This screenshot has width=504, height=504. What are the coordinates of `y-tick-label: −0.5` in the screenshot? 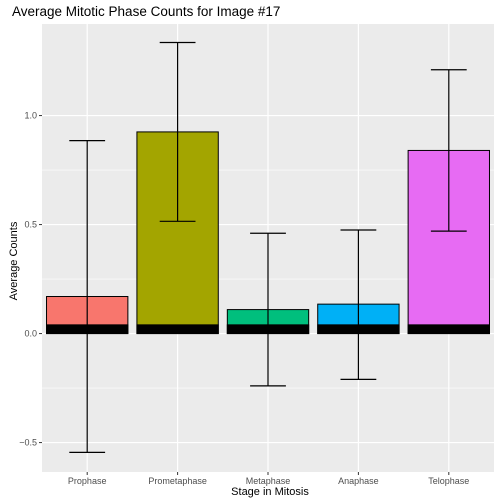 It's located at (28, 443).